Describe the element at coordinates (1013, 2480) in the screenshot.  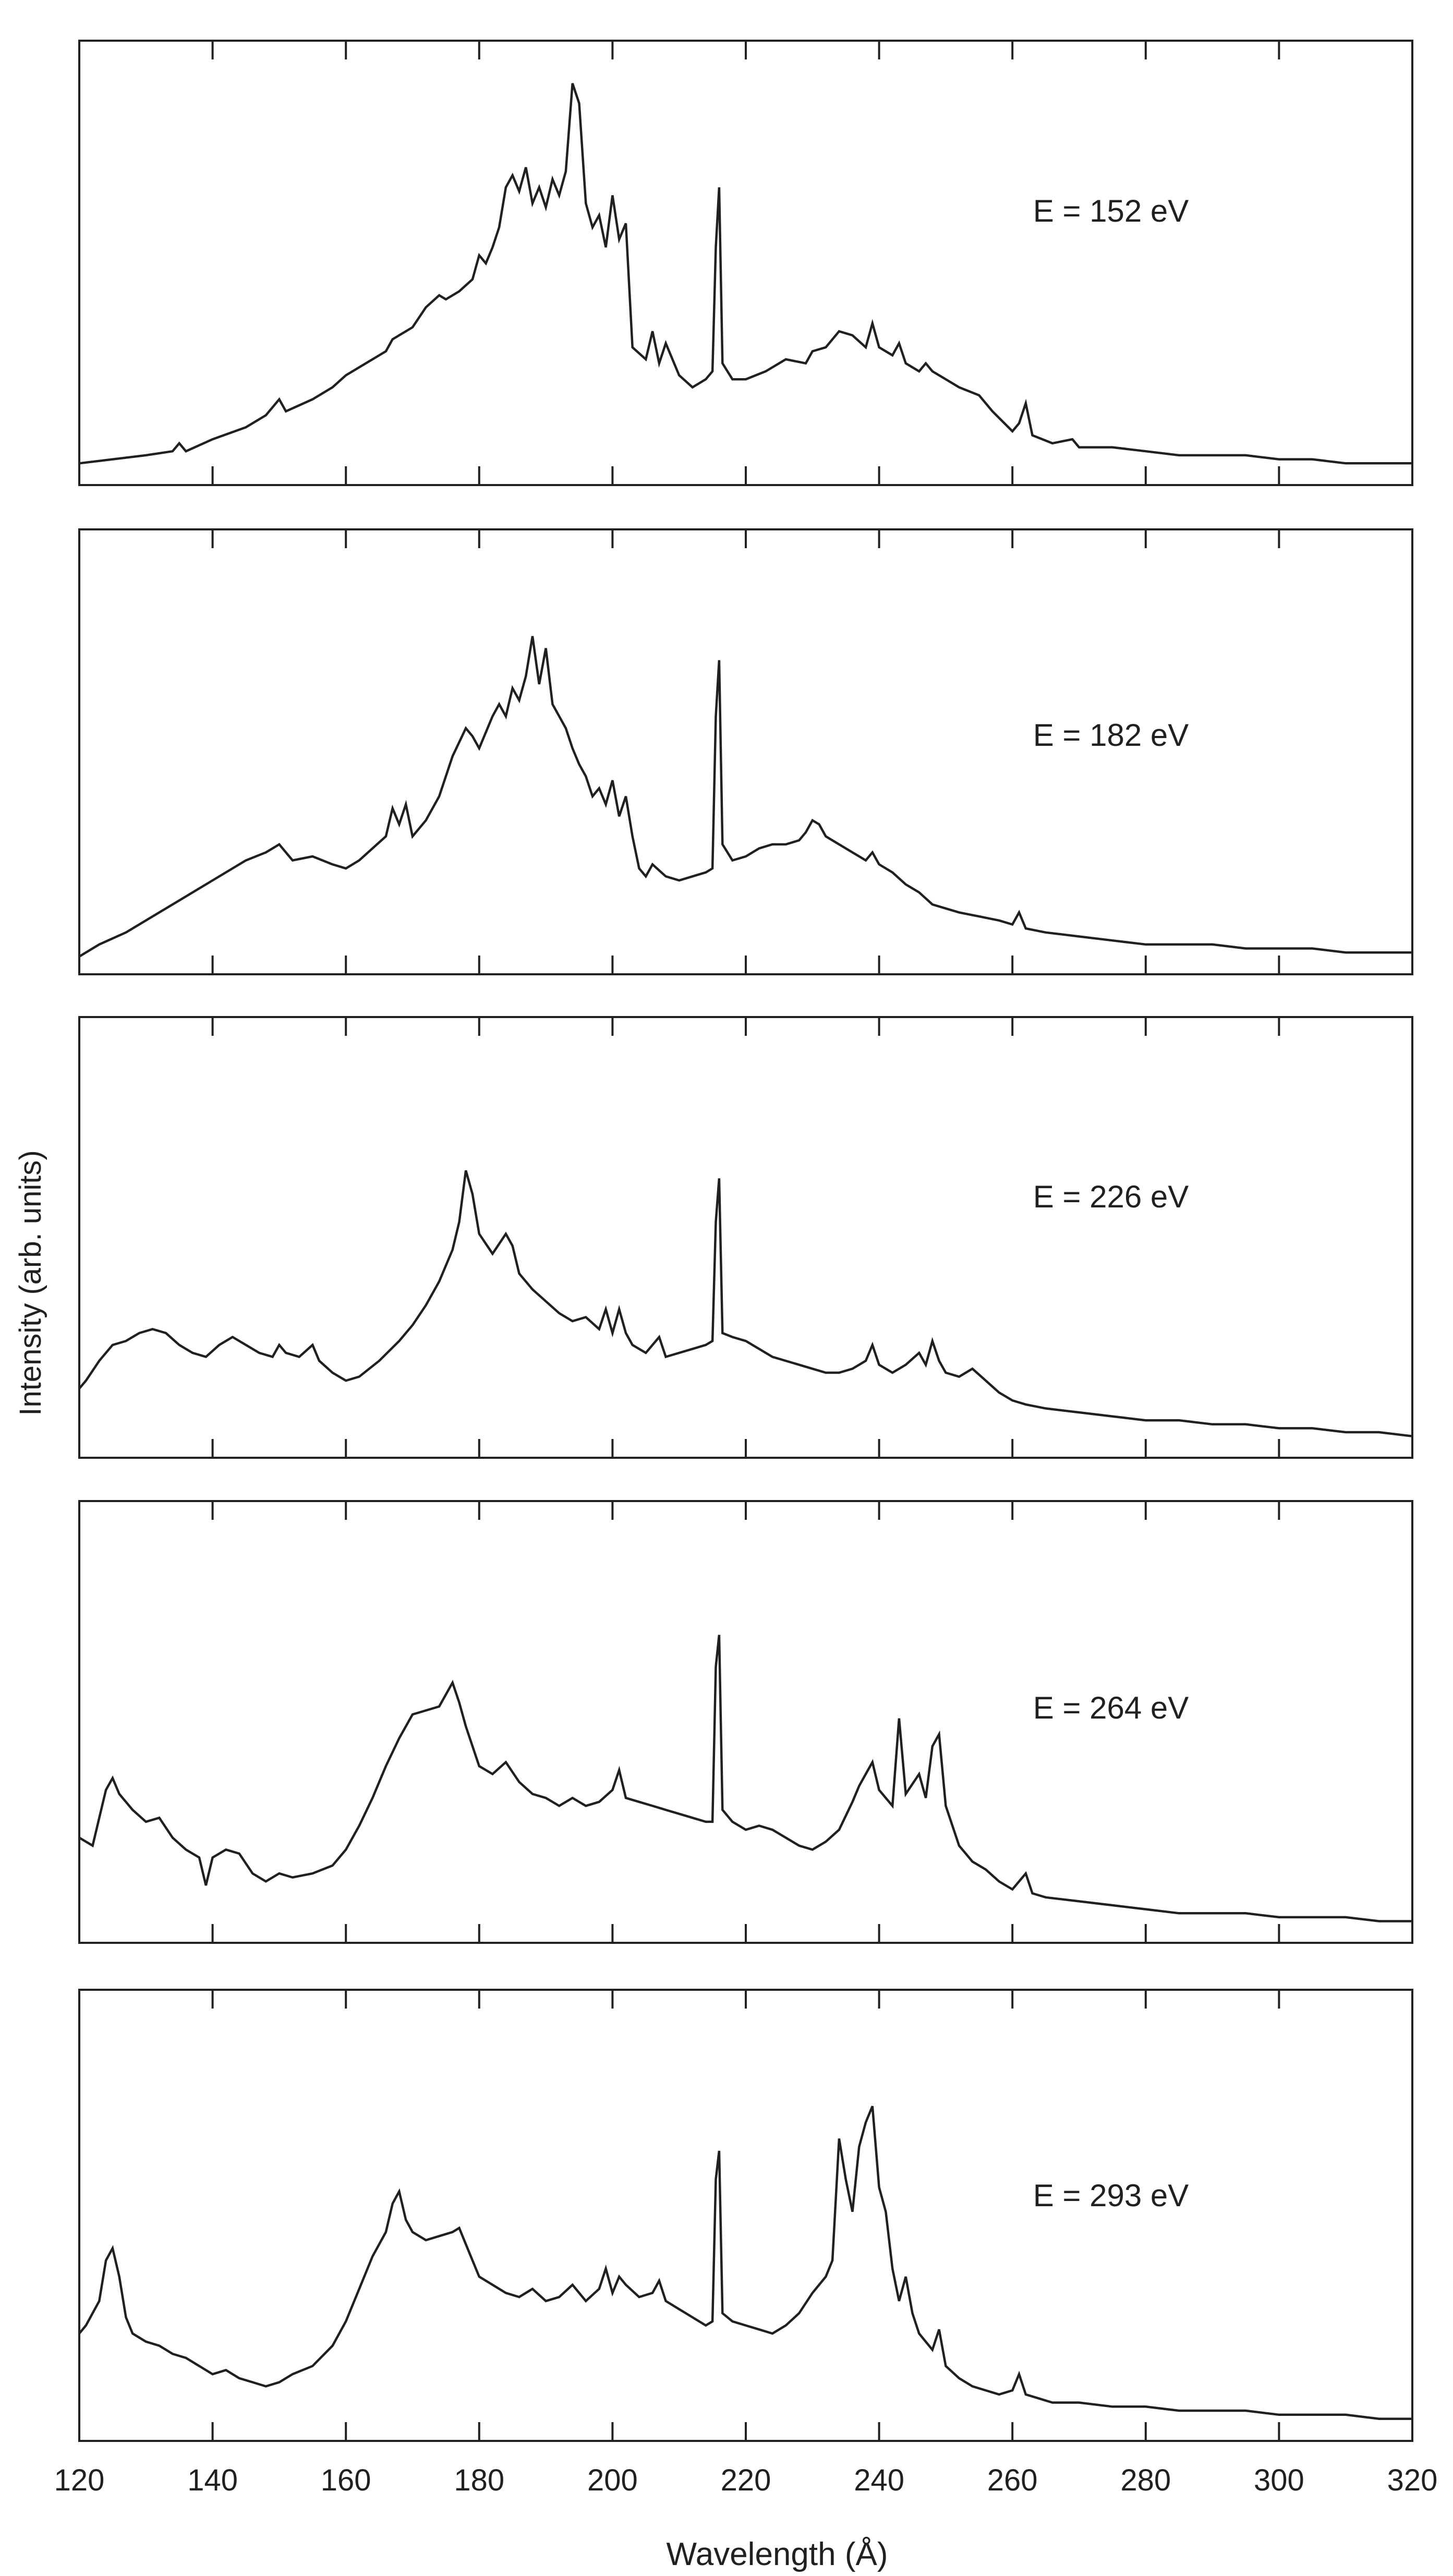
I see `x-tick-label: 260` at that location.